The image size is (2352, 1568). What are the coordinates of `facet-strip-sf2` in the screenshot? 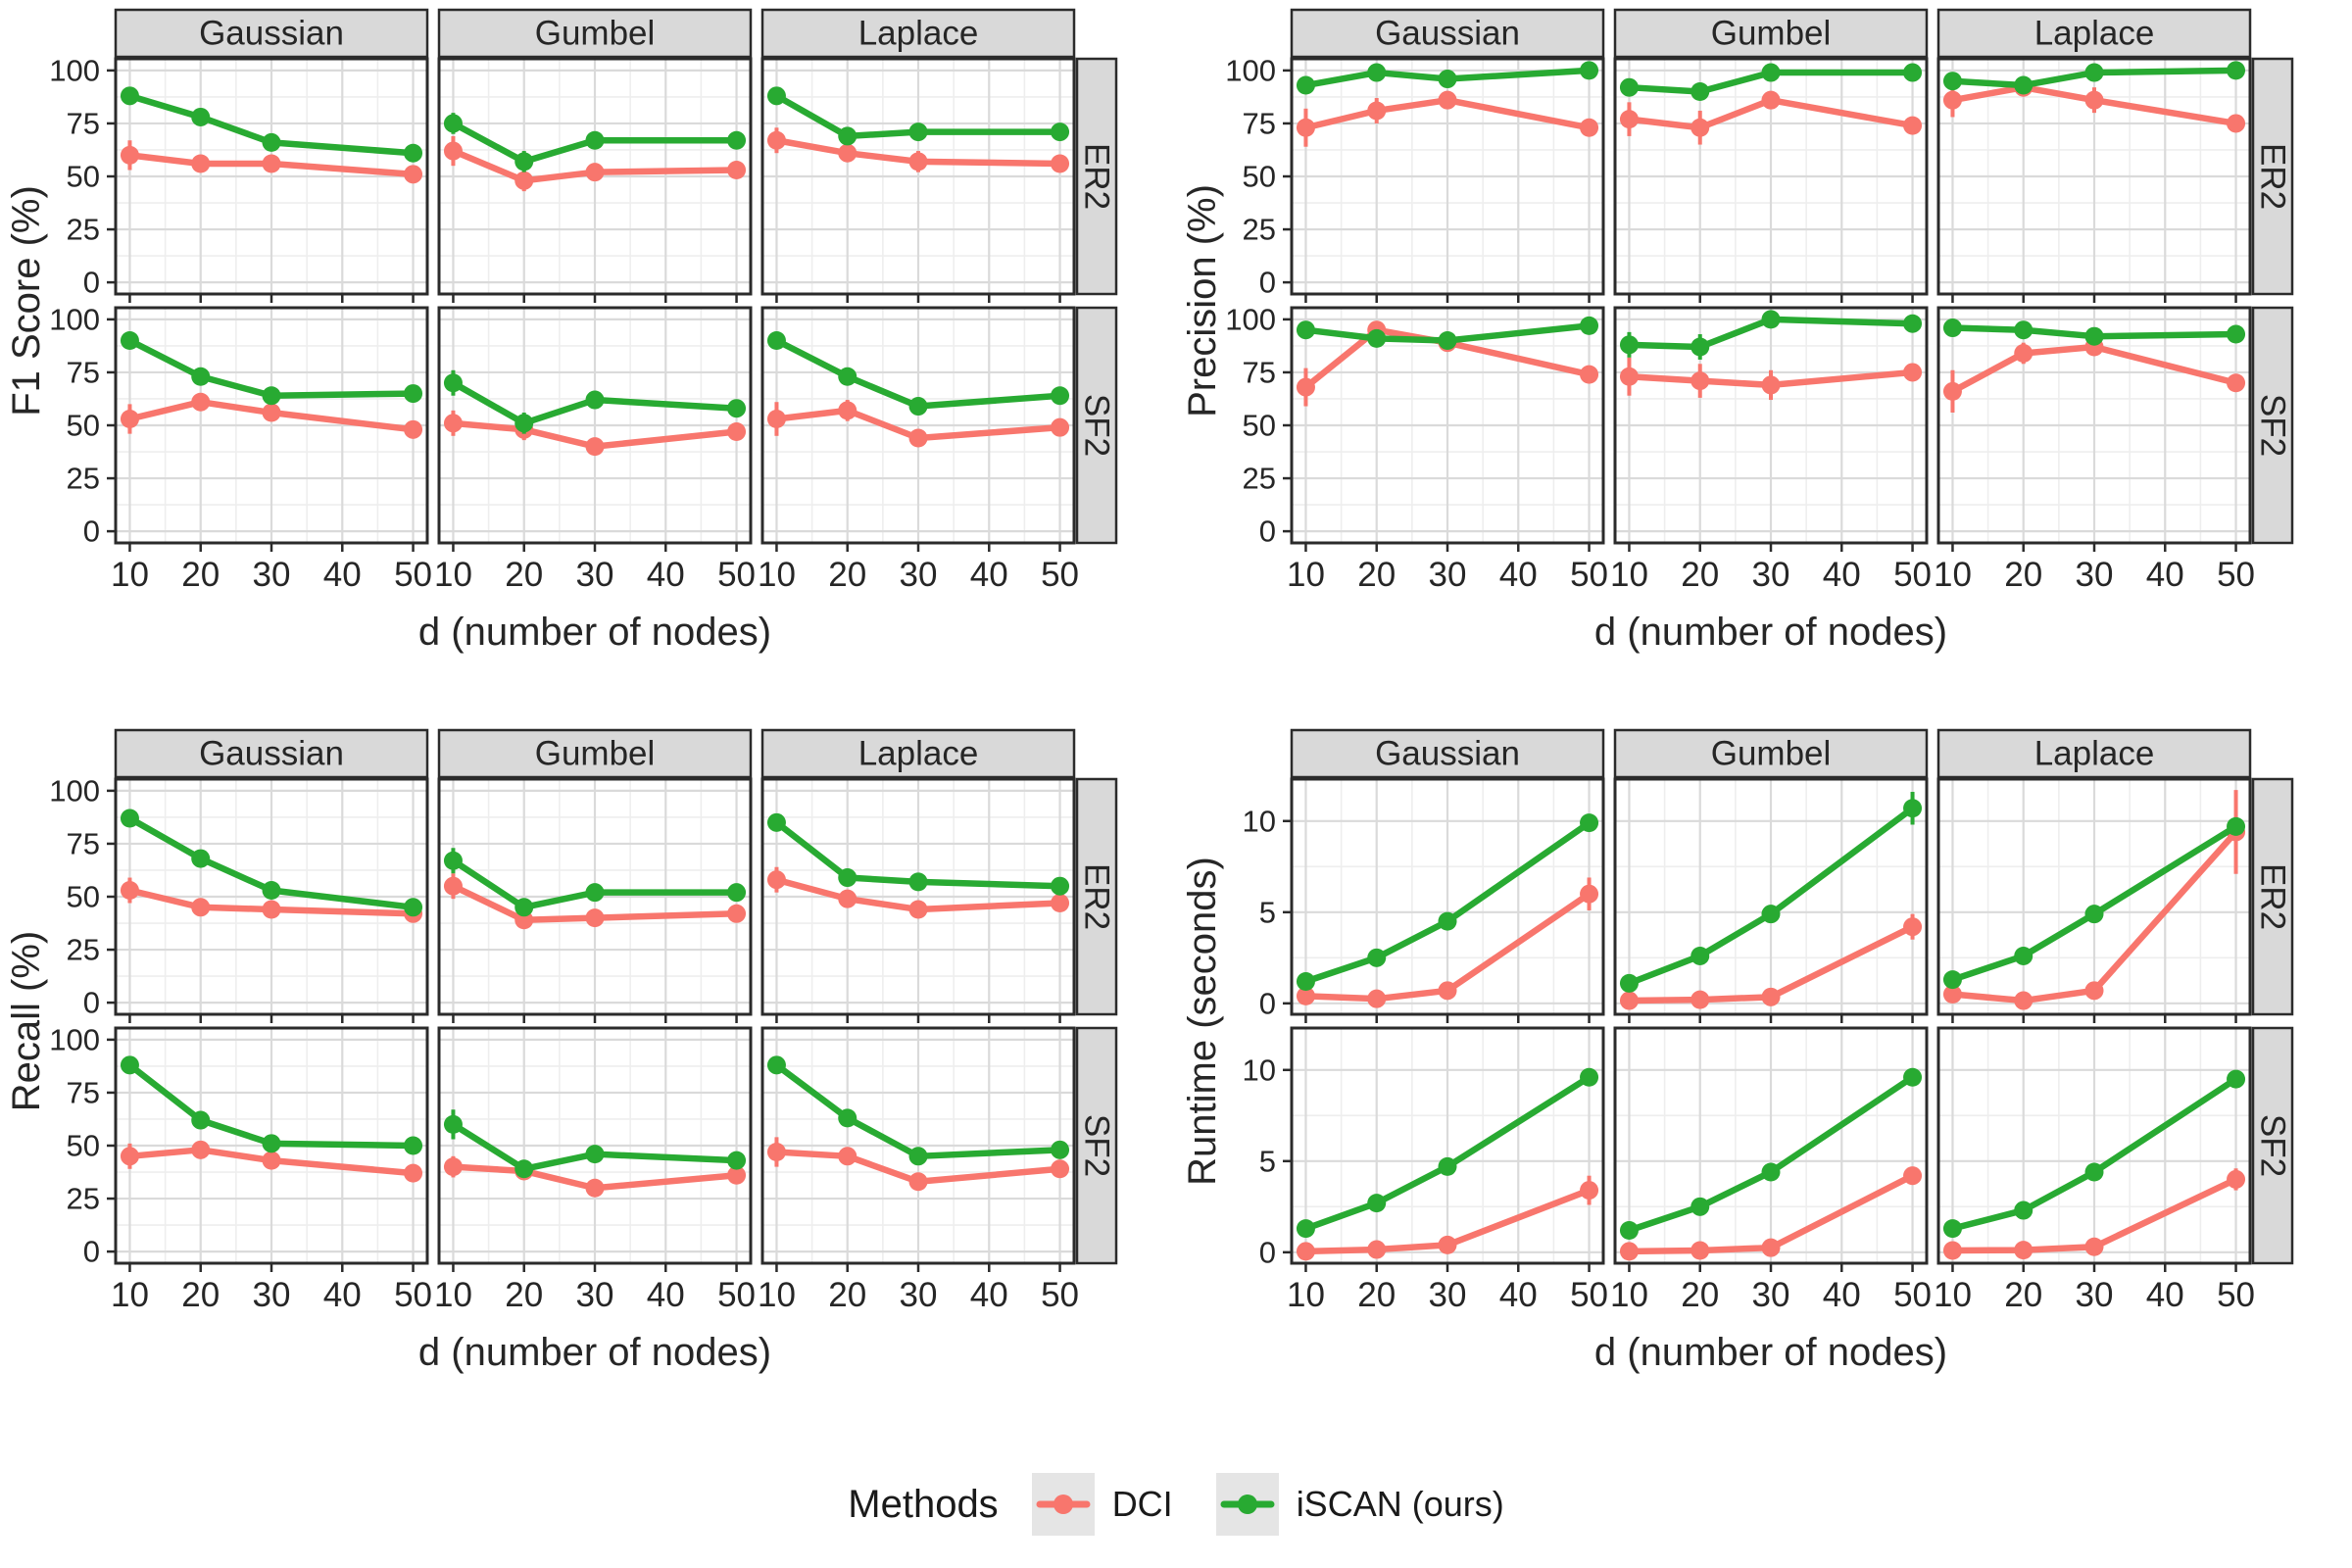 It's located at (2272, 1145).